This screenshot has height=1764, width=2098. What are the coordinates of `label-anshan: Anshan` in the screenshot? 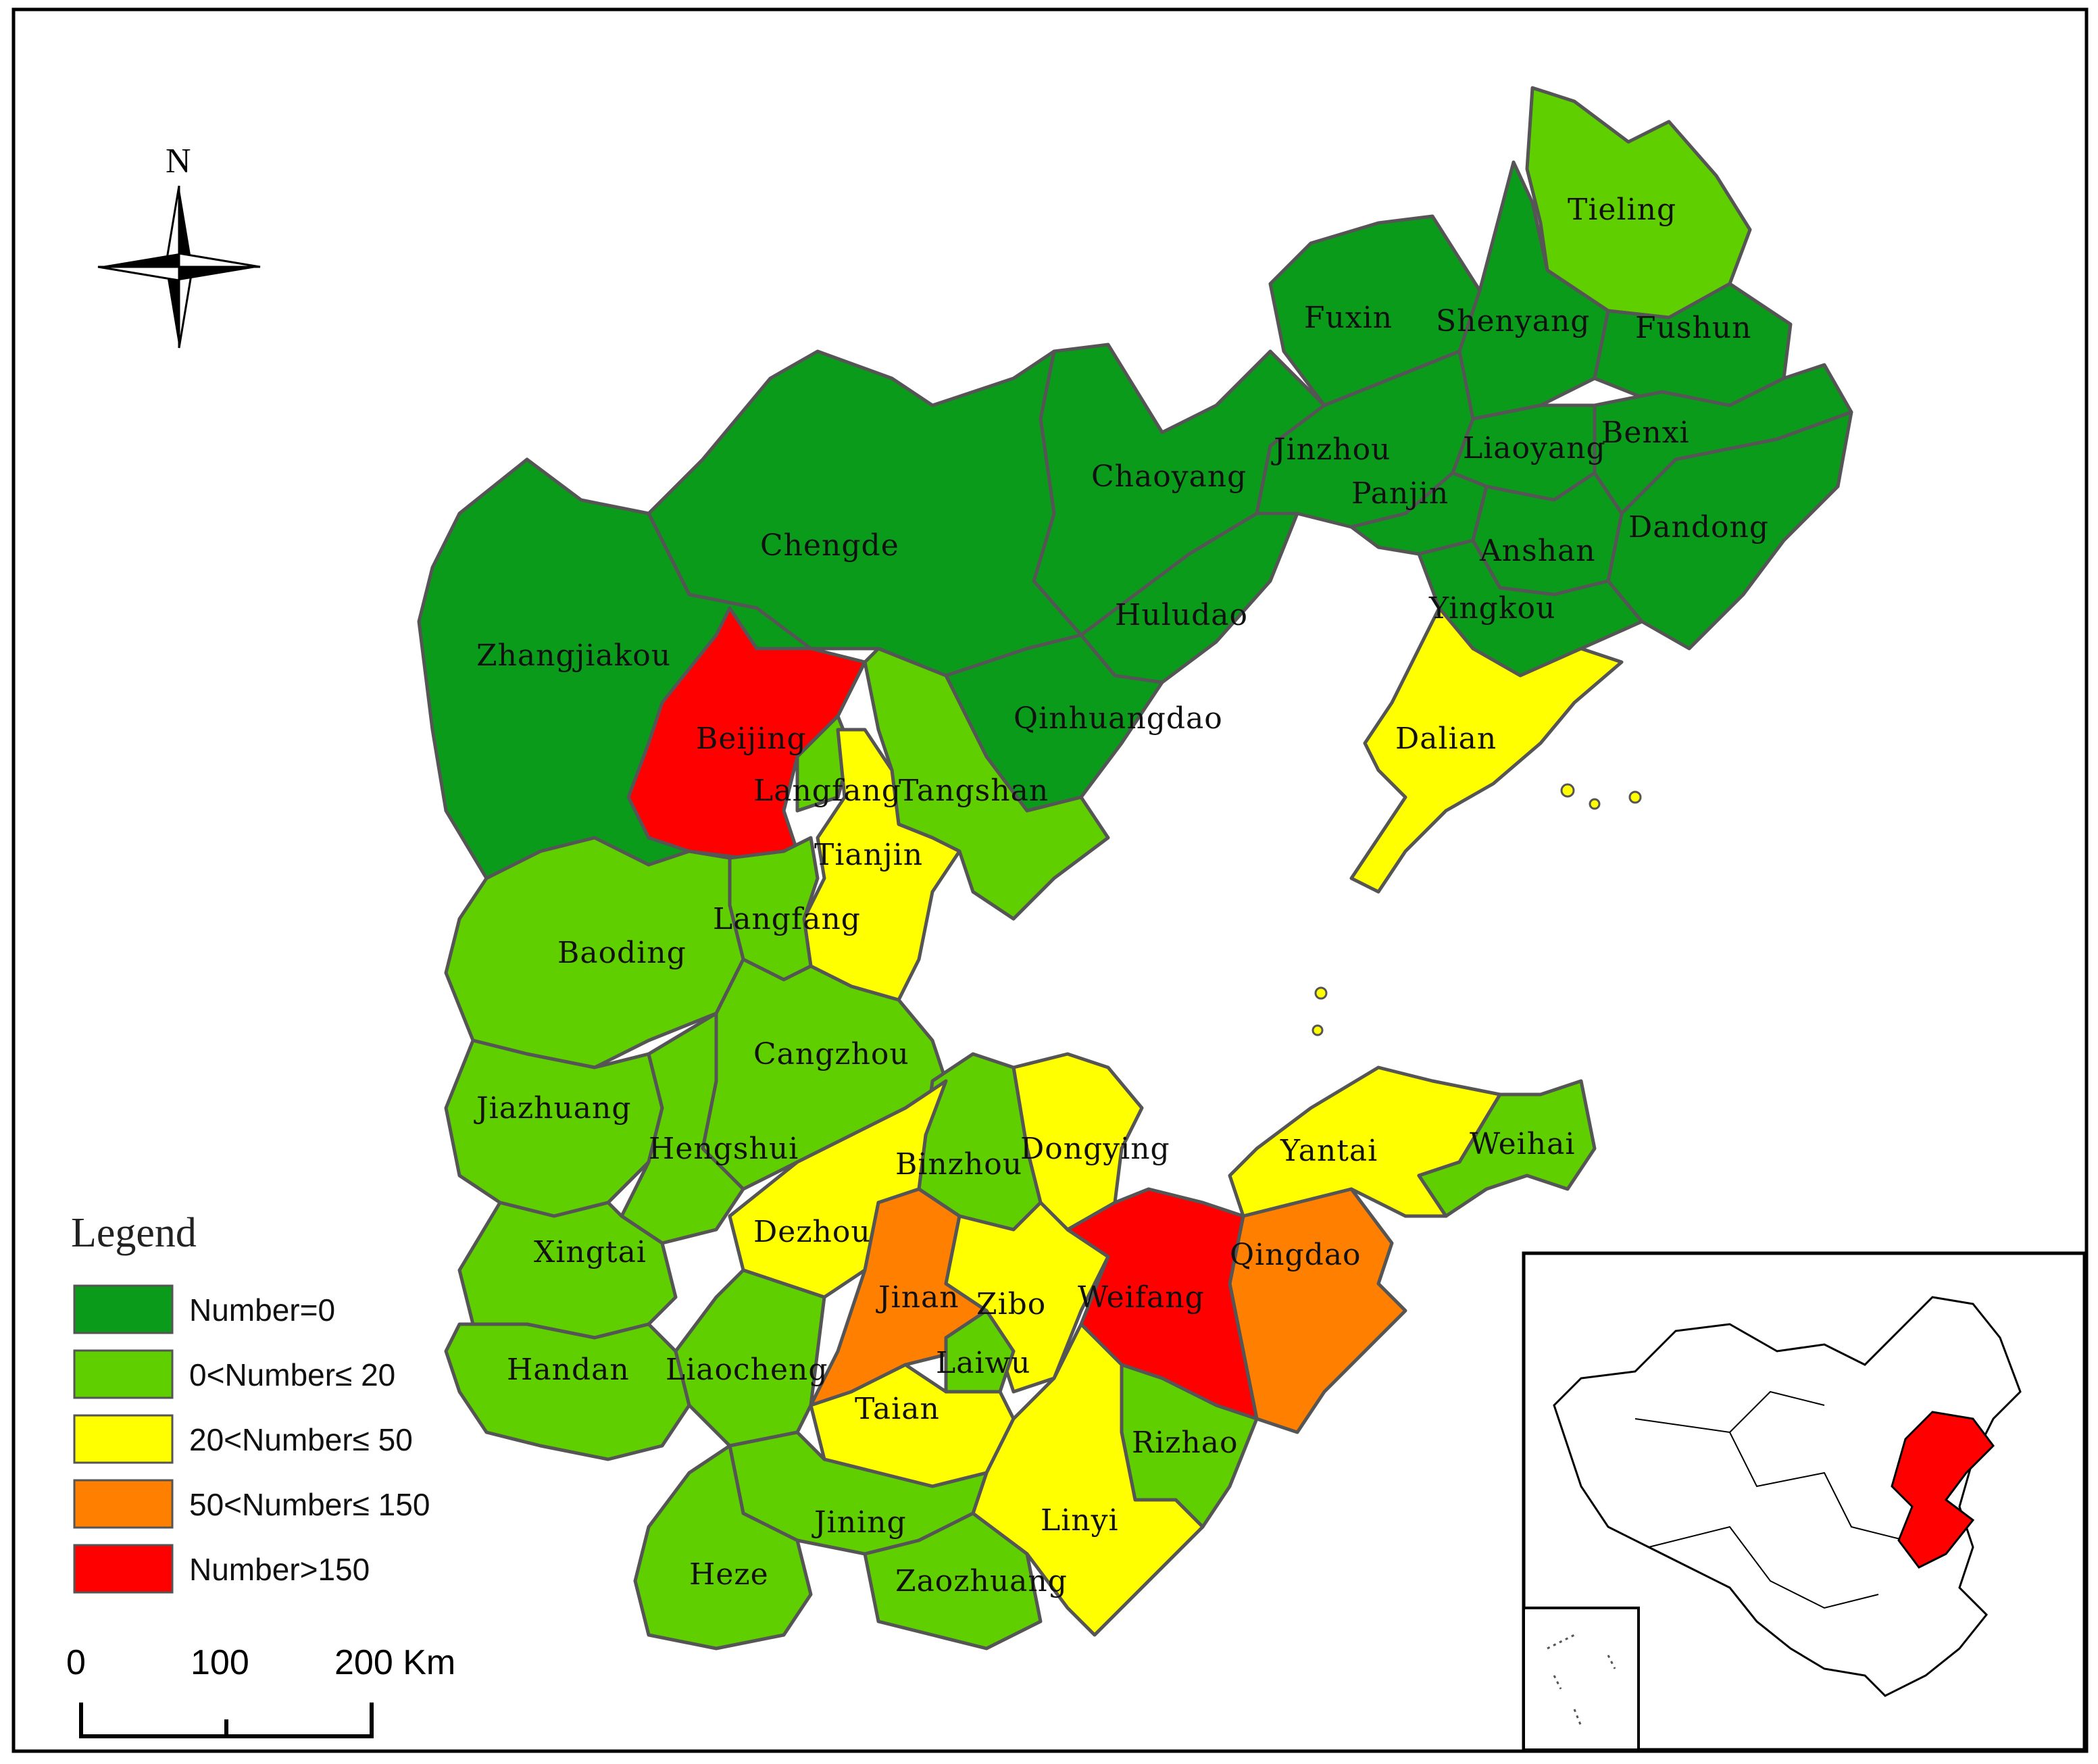 It's located at (1537, 551).